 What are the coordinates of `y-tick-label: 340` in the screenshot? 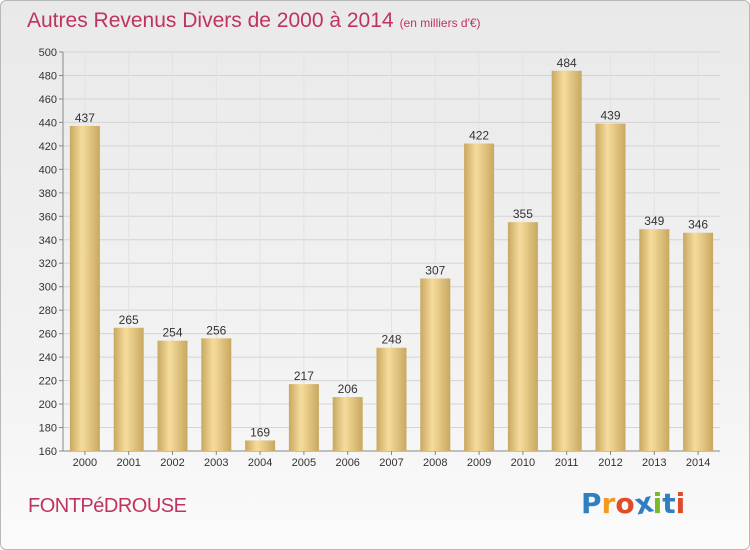 It's located at (48, 241).